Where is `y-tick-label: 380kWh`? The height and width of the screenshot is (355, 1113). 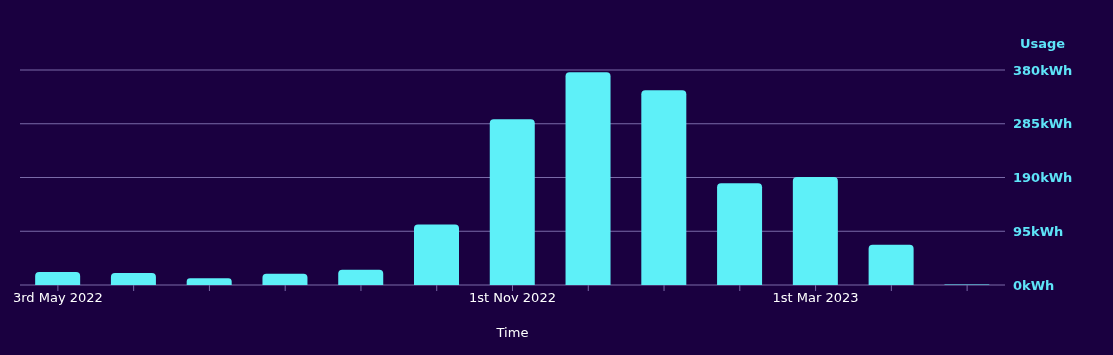
y-tick-label: 380kWh is located at coordinates (1043, 70).